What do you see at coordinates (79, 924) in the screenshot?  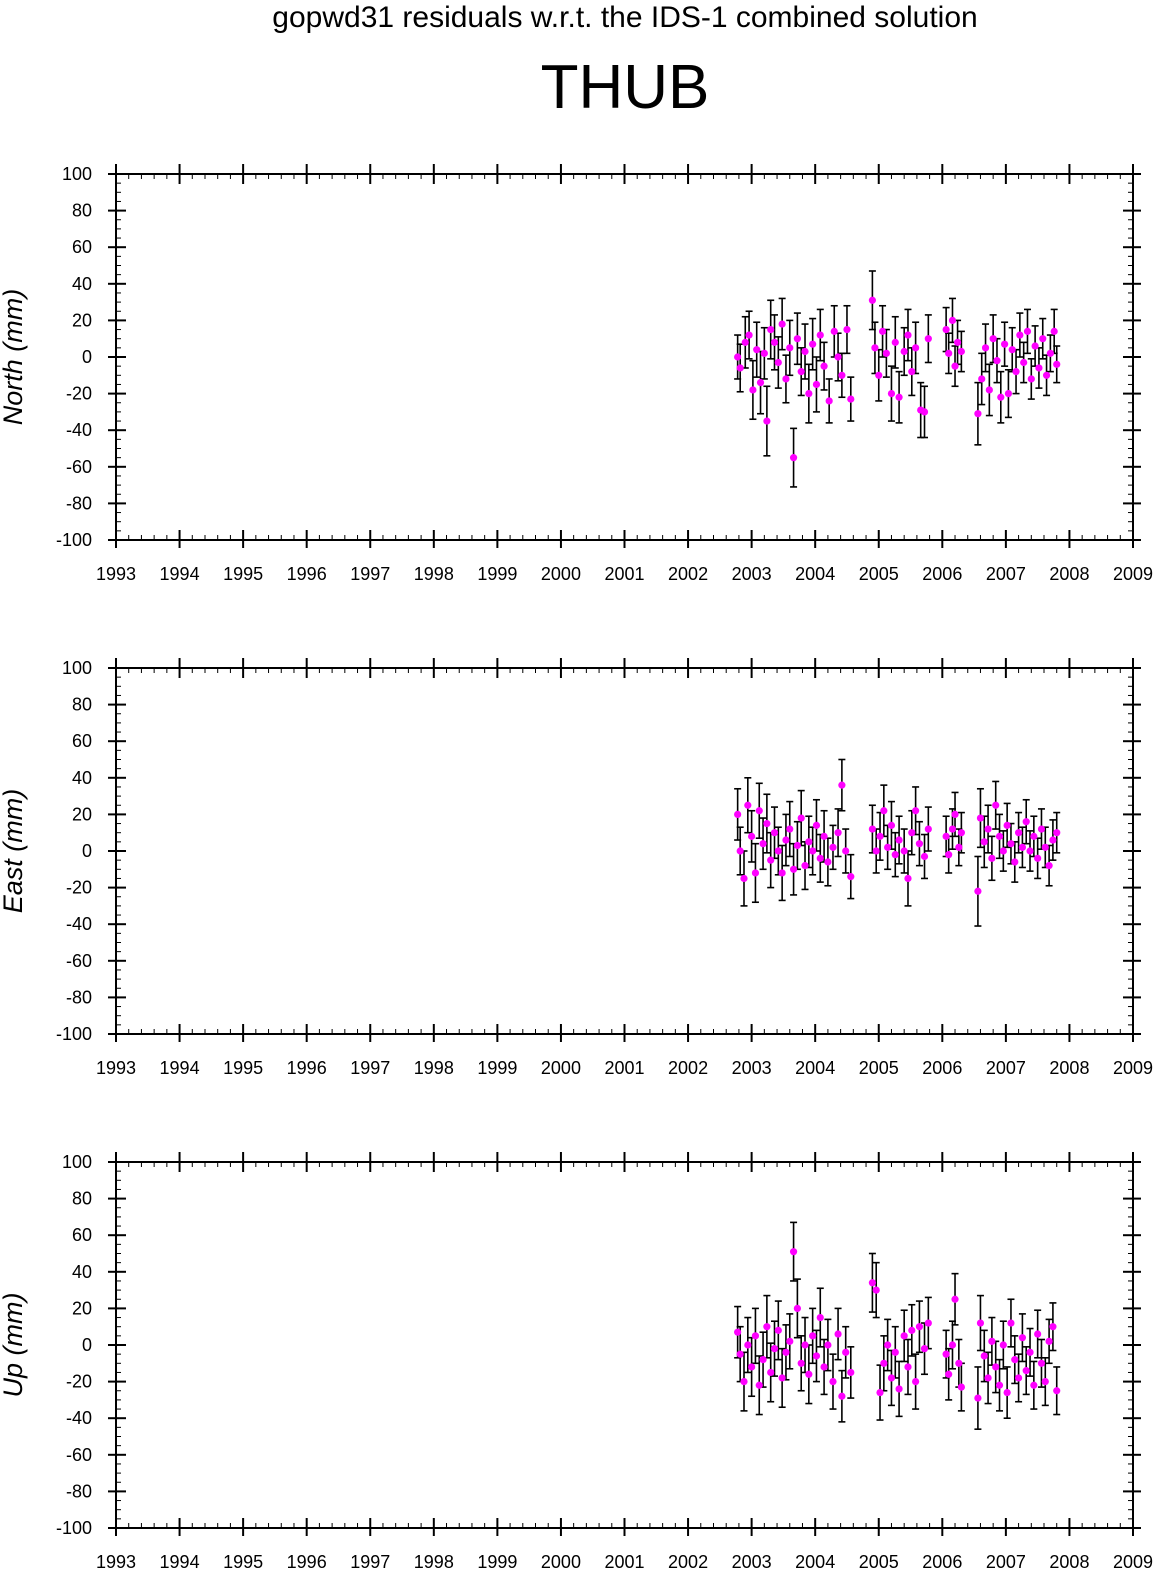 I see `y-tick-label: -40` at bounding box center [79, 924].